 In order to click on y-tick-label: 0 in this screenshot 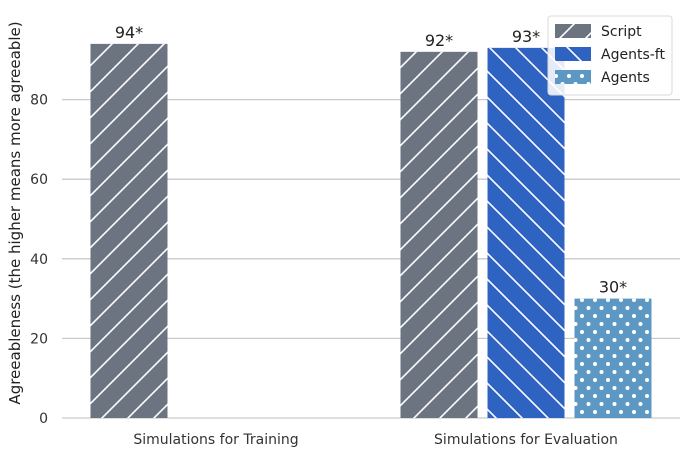, I will do `click(43, 419)`.